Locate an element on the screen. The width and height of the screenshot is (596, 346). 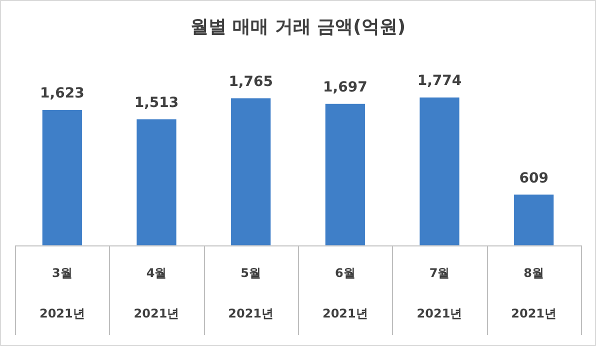
chart-title: 월별 매매 거래 금액(억원) is located at coordinates (298, 27).